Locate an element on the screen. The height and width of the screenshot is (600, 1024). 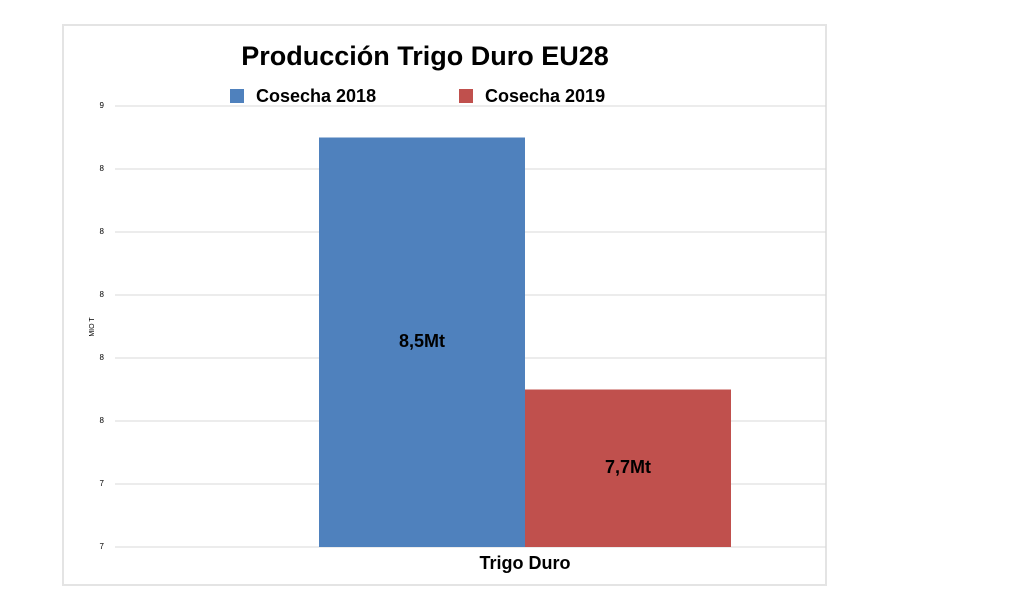
x-tick-label: Trigo Duro is located at coordinates (525, 563).